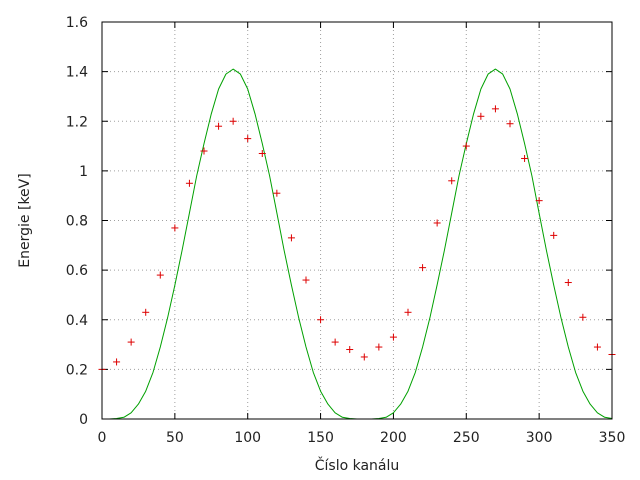 The width and height of the screenshot is (640, 480). I want to click on x-tick-label: 100, so click(247, 438).